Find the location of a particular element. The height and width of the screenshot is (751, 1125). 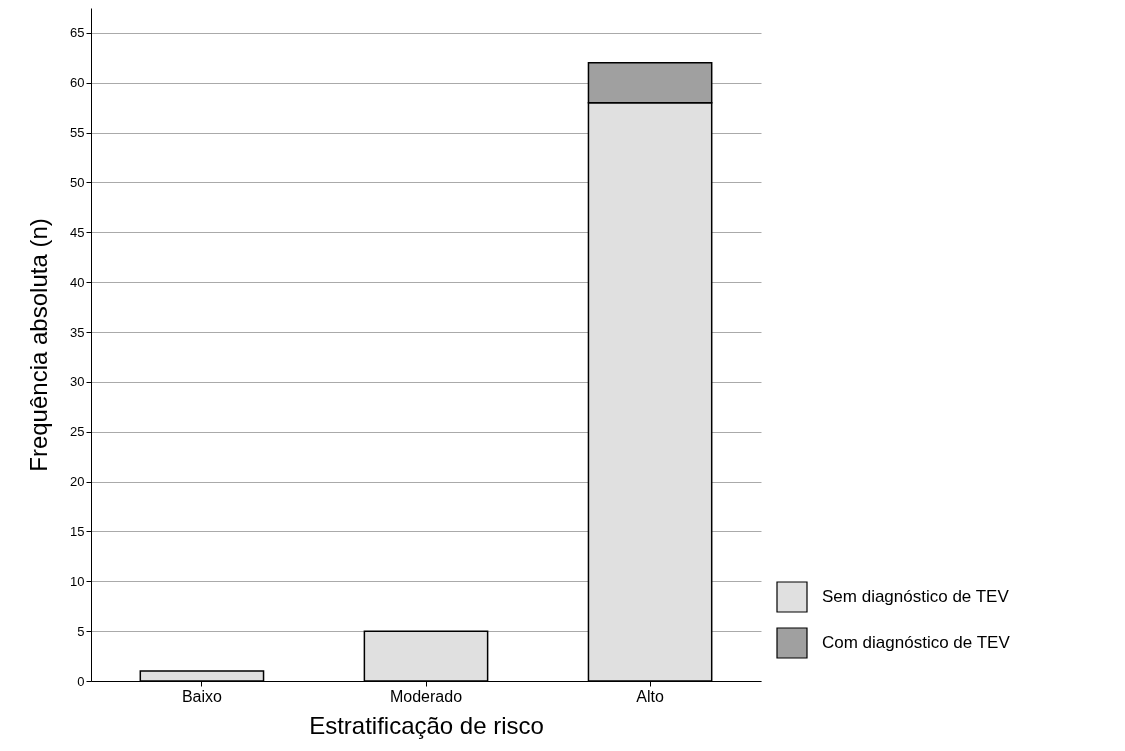

y-tick-label: 40 is located at coordinates (77, 282).